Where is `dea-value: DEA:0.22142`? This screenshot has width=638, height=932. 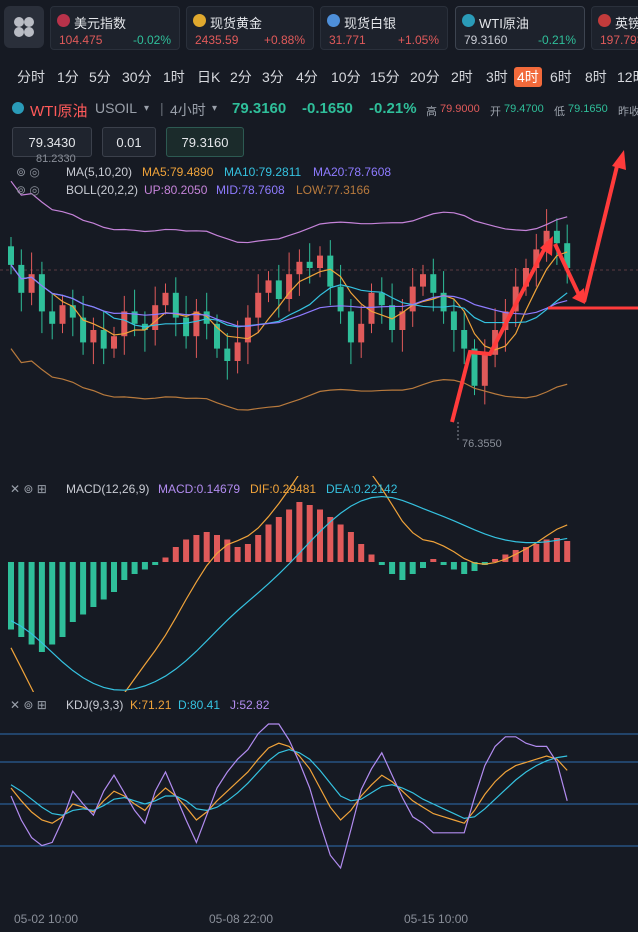 dea-value: DEA:0.22142 is located at coordinates (362, 489).